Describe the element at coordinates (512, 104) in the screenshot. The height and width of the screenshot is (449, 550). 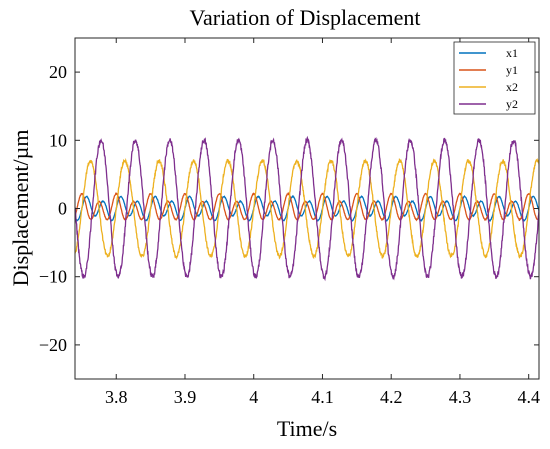
I see `legend-label-y2: y2` at that location.